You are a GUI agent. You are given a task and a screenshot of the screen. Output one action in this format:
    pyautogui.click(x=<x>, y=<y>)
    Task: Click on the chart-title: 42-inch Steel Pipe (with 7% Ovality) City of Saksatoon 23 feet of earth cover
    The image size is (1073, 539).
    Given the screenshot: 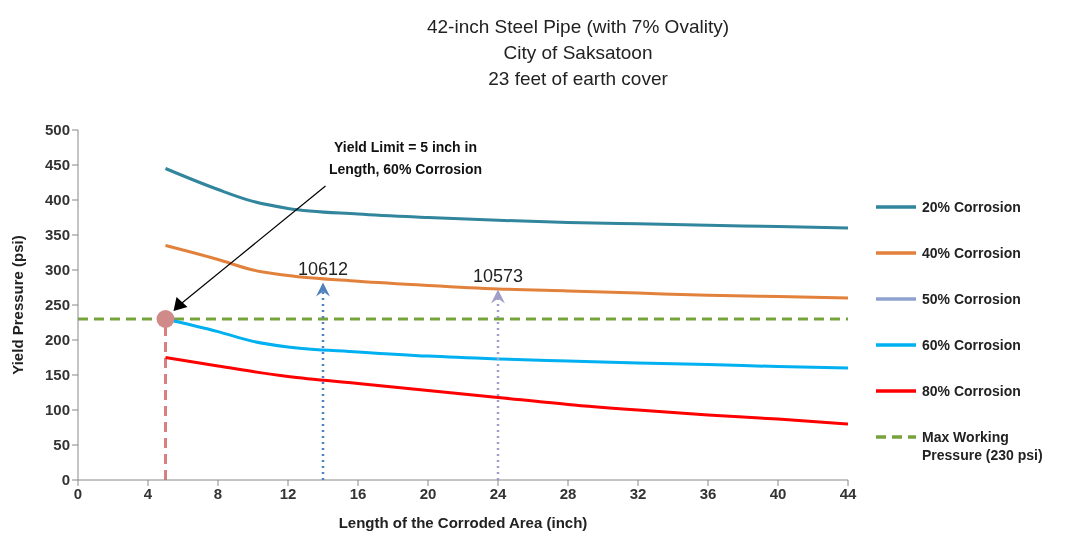 What is the action you would take?
    pyautogui.click(x=578, y=53)
    